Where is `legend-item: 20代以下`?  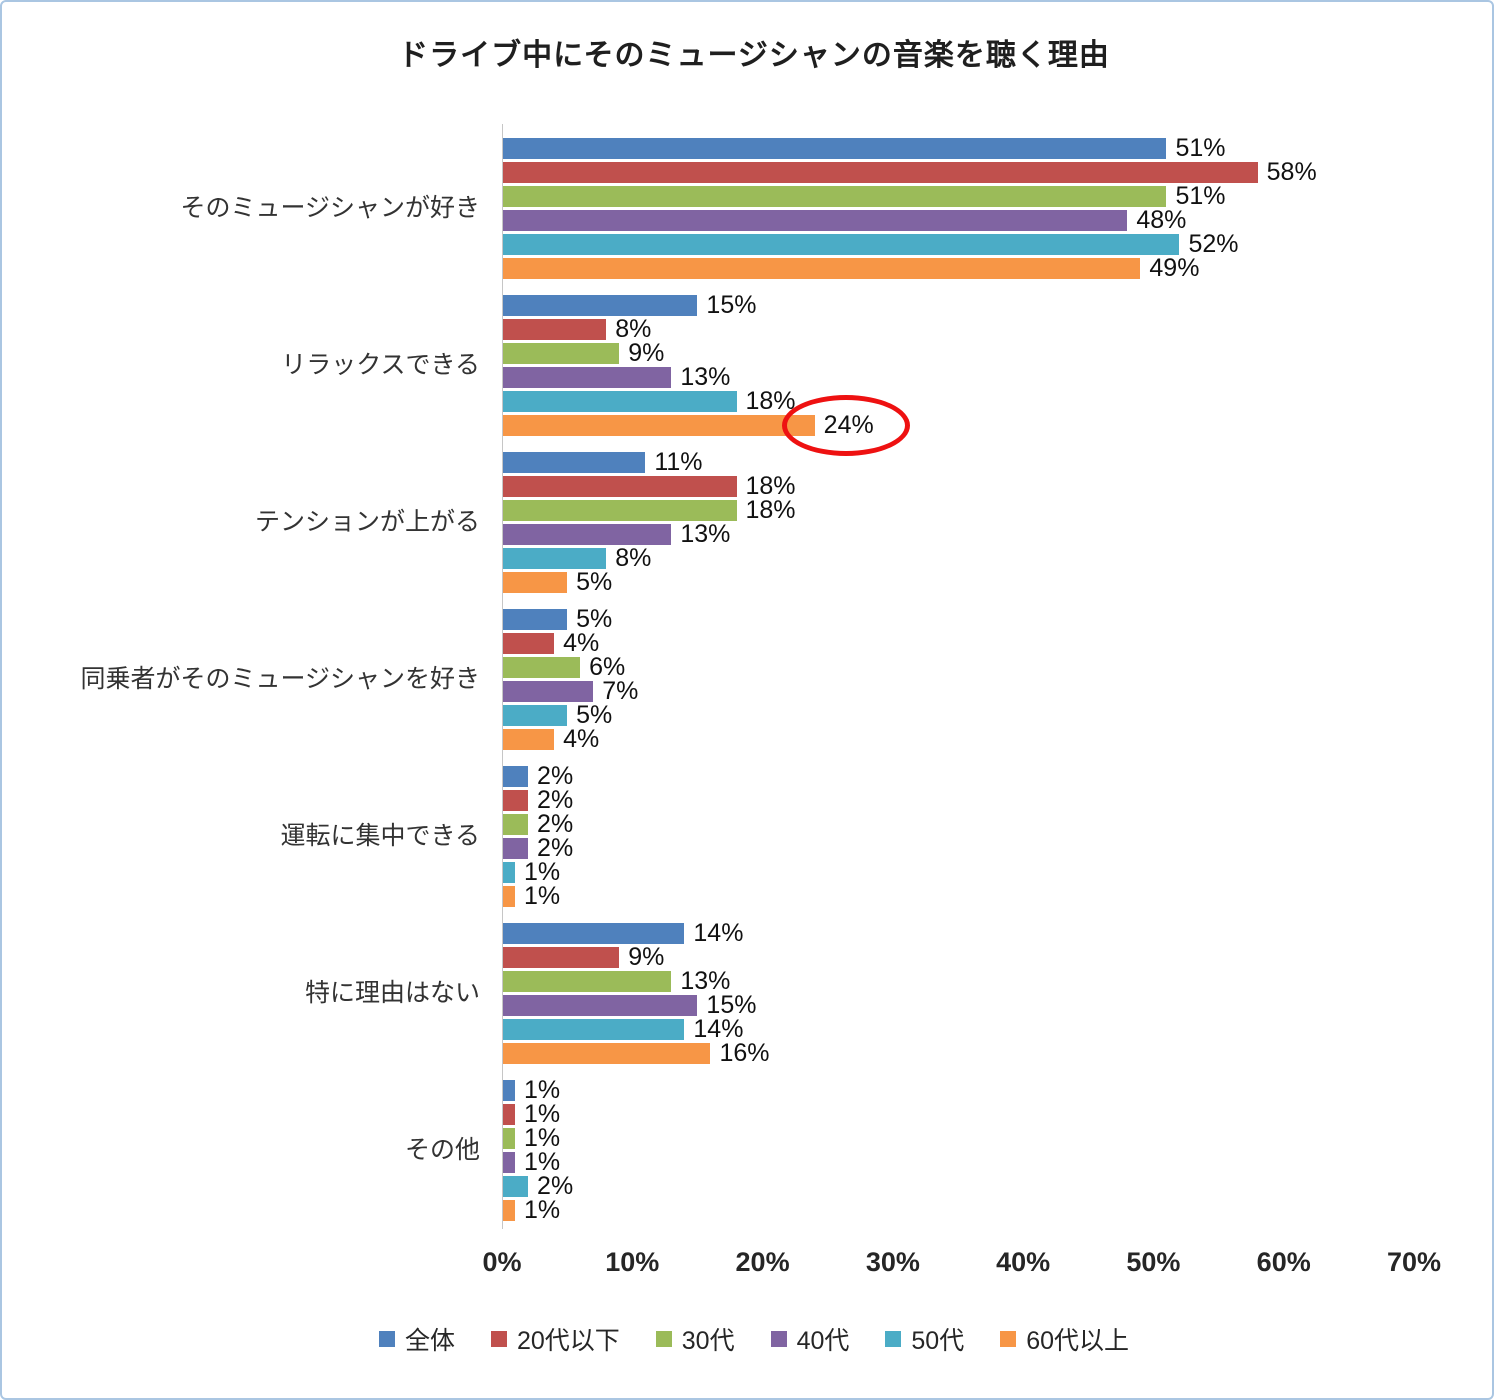
legend-item: 20代以下 is located at coordinates (555, 1339).